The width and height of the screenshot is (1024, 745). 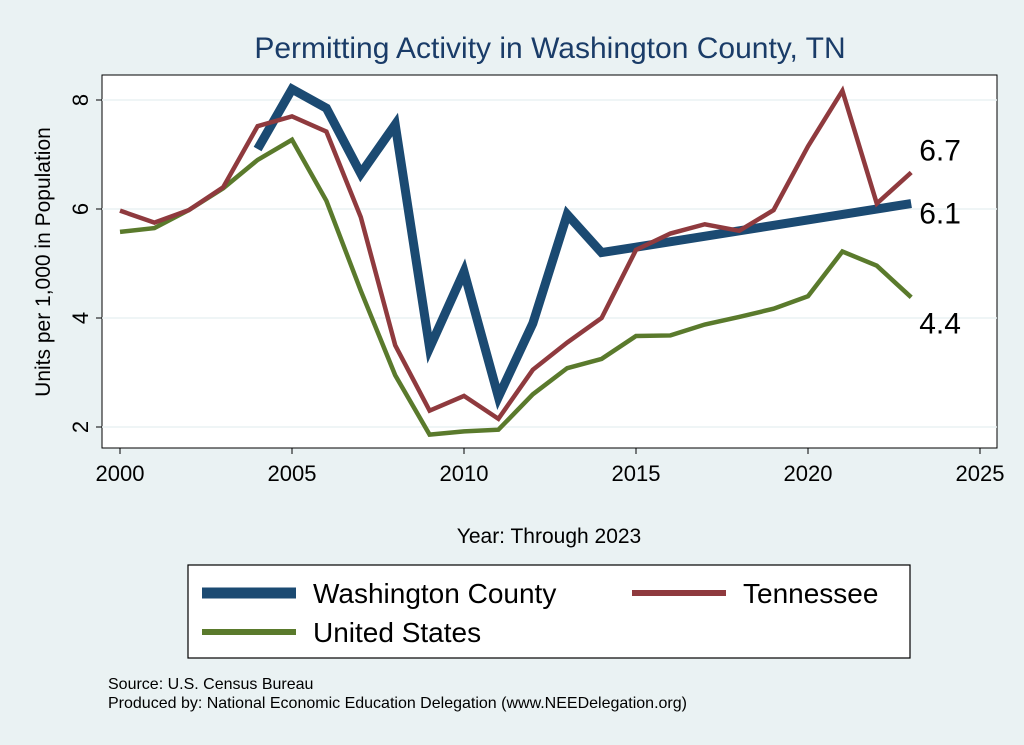 I want to click on x-tick-label-2015: 2015, so click(x=636, y=473).